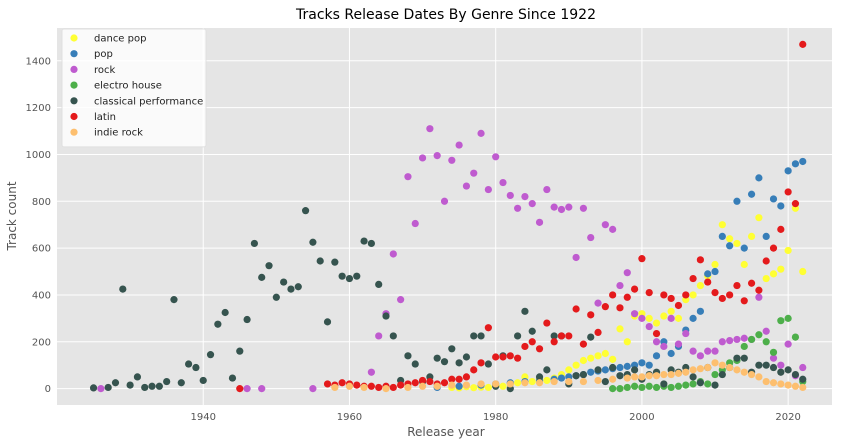 Image resolution: width=845 pixels, height=445 pixels. What do you see at coordinates (495, 417) in the screenshot?
I see `x-axis-ticks: 1940 1960 1980 2000 2020` at bounding box center [495, 417].